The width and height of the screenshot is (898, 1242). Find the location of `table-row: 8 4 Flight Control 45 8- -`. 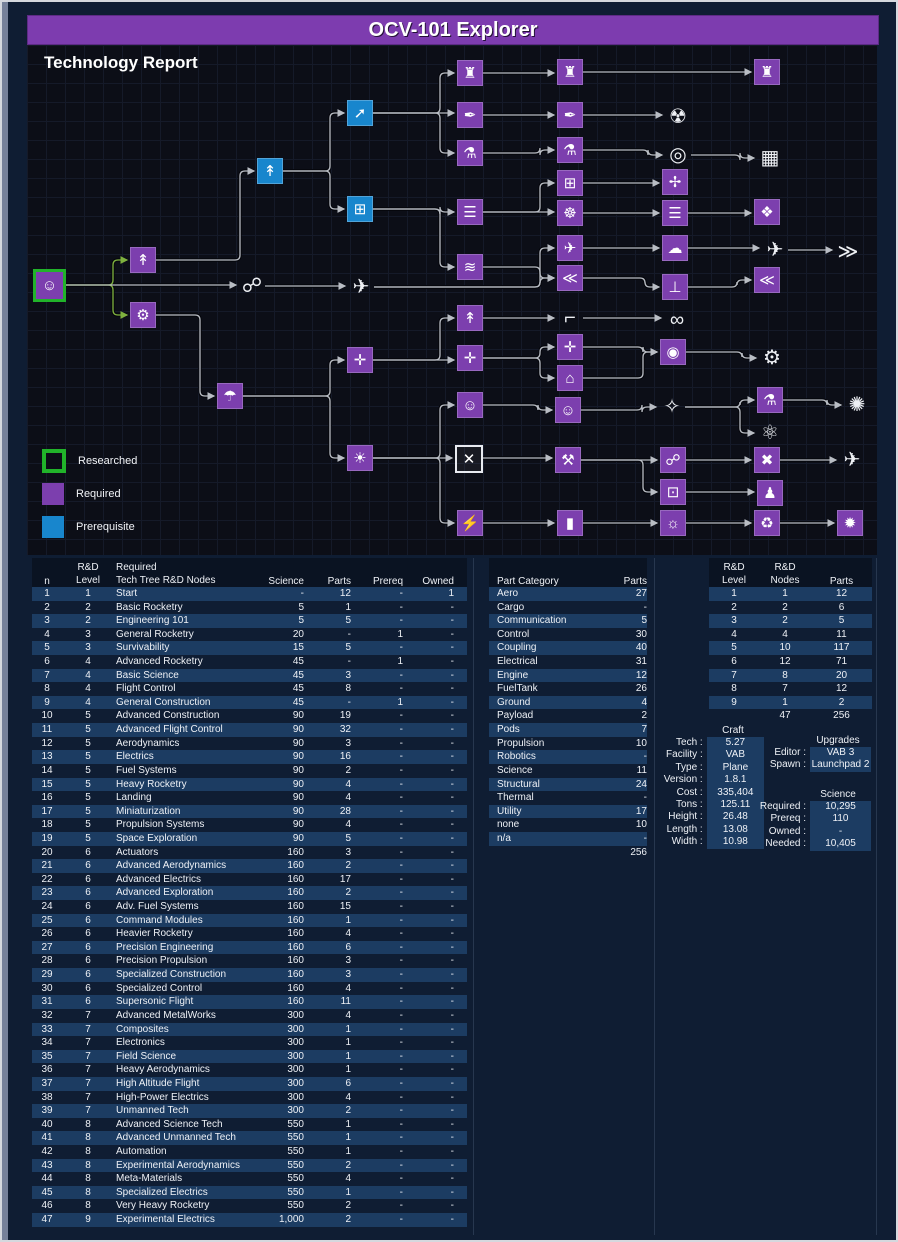

table-row: 8 4 Flight Control 45 8- - is located at coordinates (249, 689).